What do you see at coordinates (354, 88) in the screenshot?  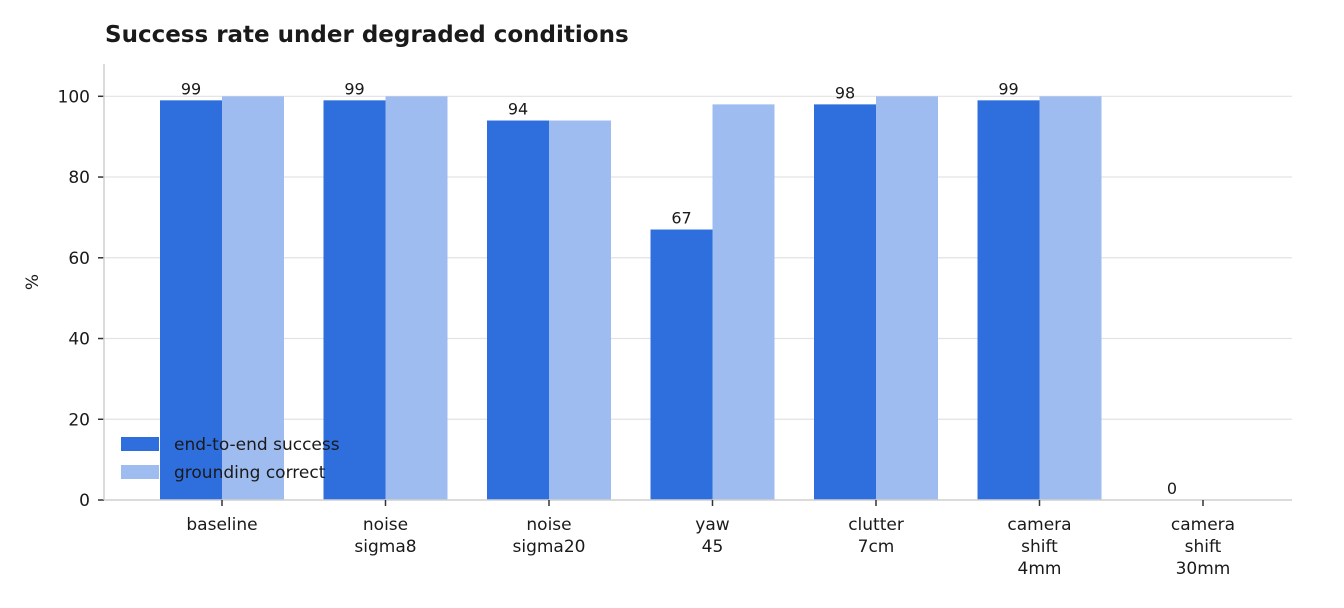 I see `data-label-s0-c1: 99` at bounding box center [354, 88].